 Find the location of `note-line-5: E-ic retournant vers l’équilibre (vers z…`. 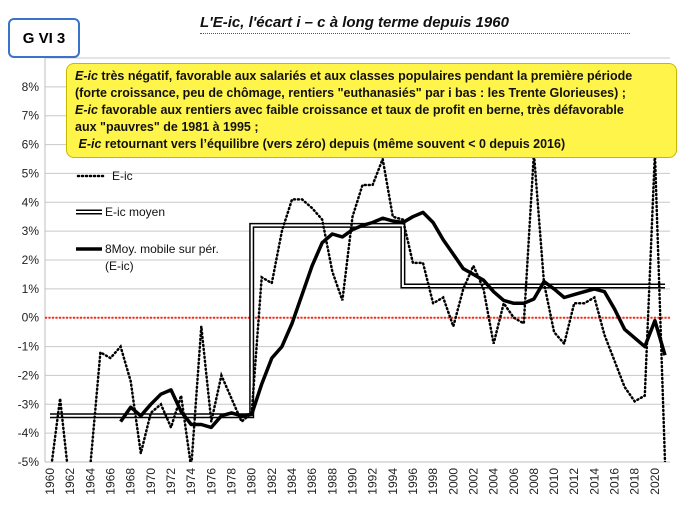

note-line-5: E-ic retournant vers l’équilibre (vers z… is located at coordinates (322, 144).